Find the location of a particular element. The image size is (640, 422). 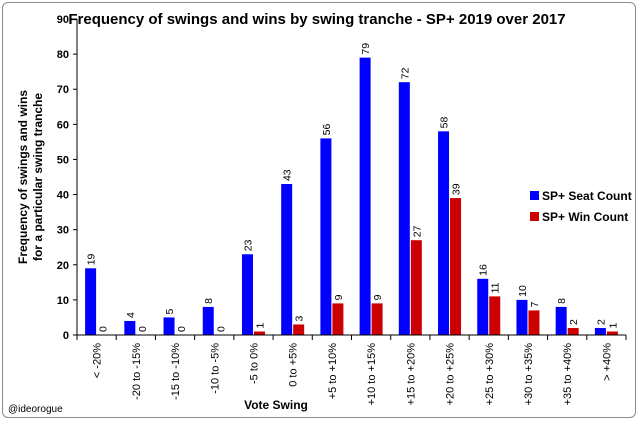

x-tick-label: +10 to +15% is located at coordinates (372, 374).